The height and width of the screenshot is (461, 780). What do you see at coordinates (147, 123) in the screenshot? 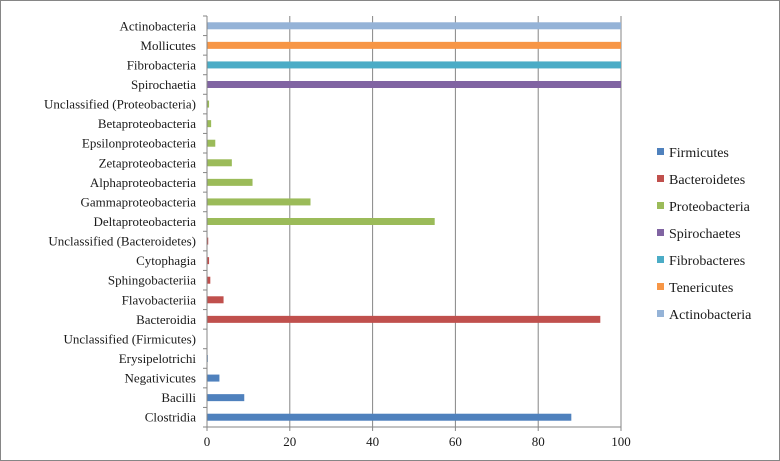
I see `category-label-betaproteobacteria: Betaproteobacteria` at bounding box center [147, 123].